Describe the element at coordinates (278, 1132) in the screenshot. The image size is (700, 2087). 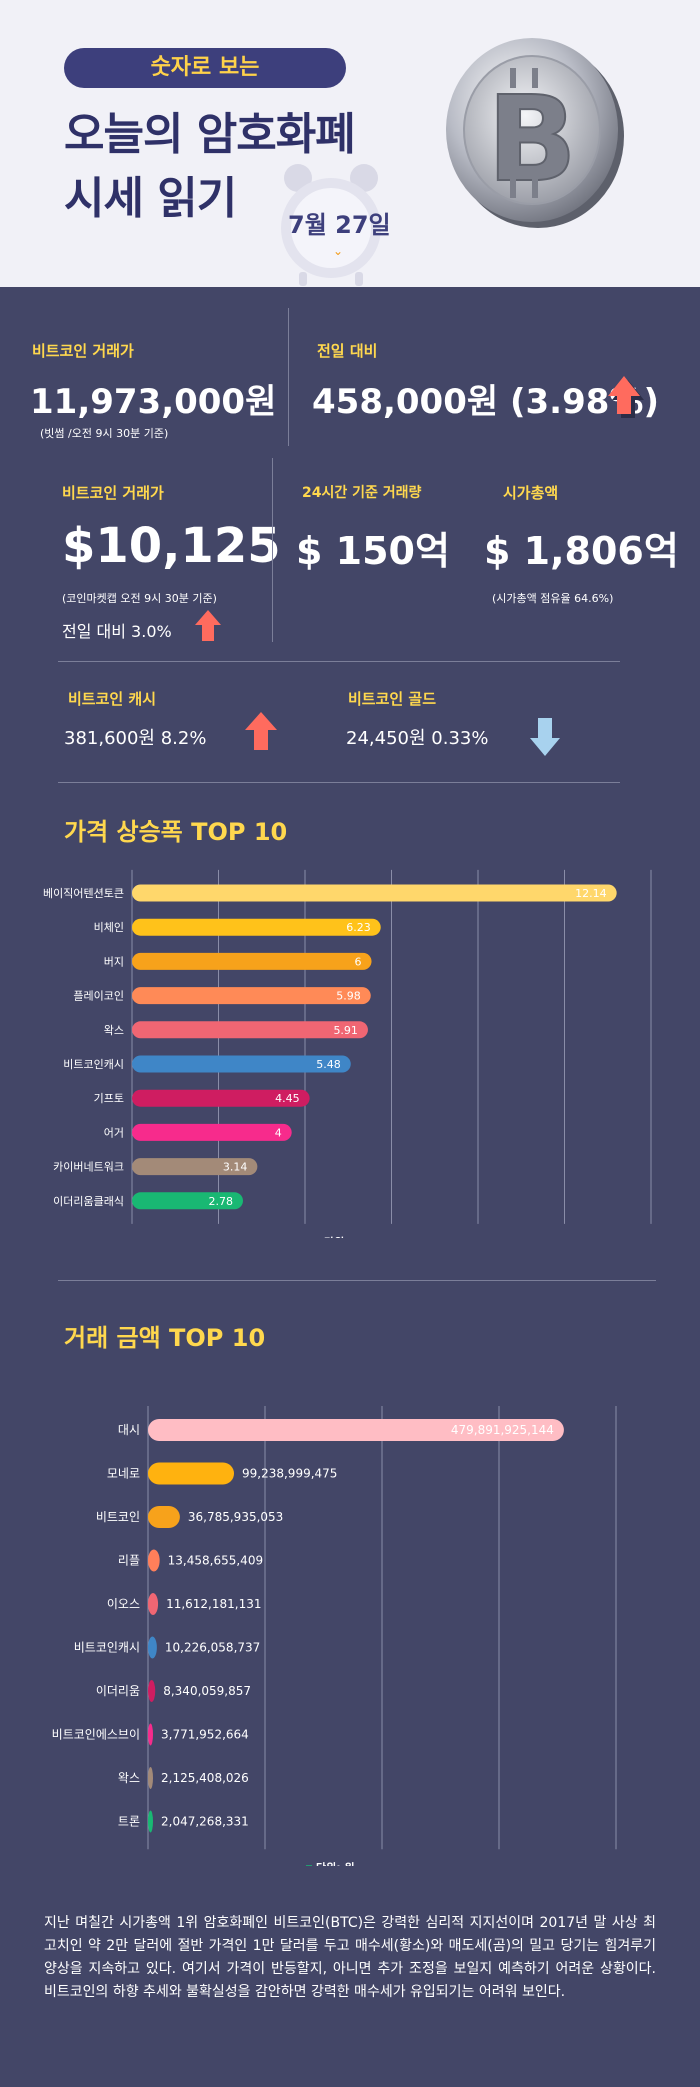
I see `value-label: 4` at that location.